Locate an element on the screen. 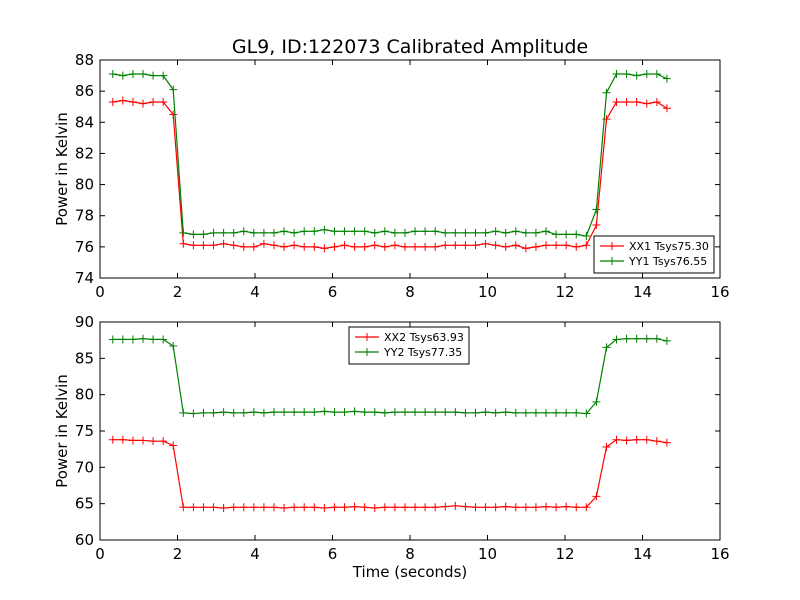 This screenshot has width=800, height=600. legend-box is located at coordinates (654, 254).